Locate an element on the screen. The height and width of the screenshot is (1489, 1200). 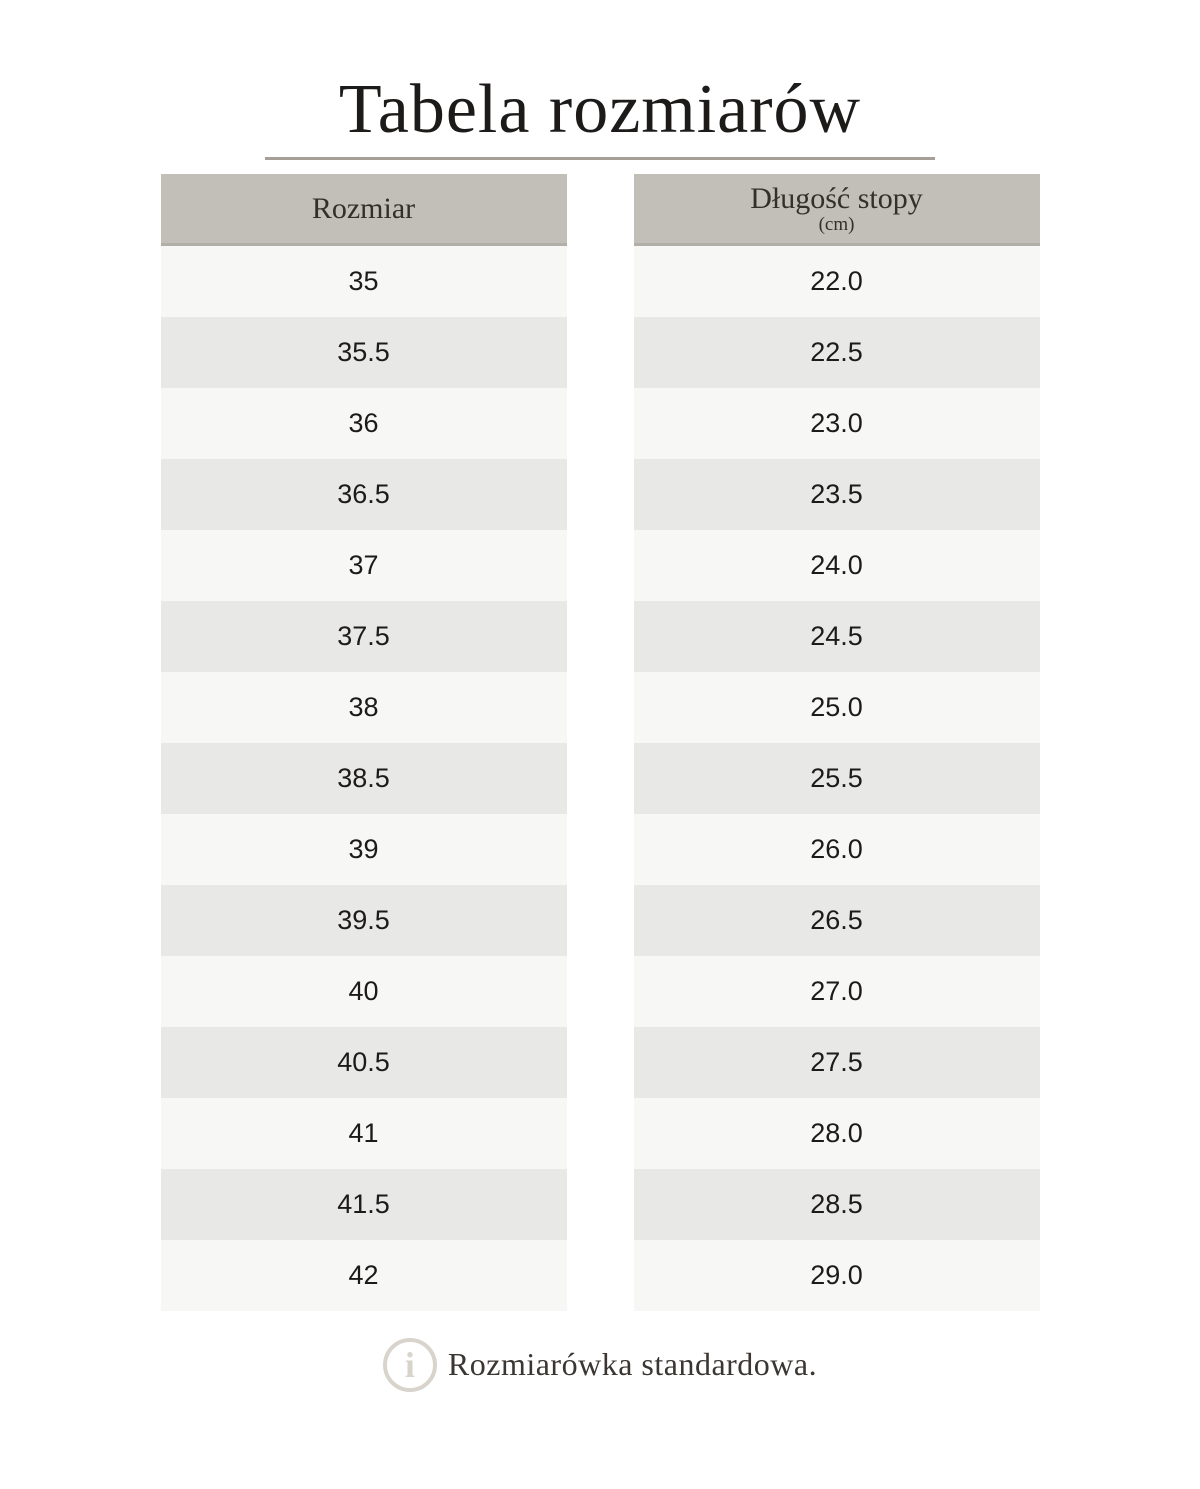
length-cell: 28.0 is located at coordinates (836, 1133).